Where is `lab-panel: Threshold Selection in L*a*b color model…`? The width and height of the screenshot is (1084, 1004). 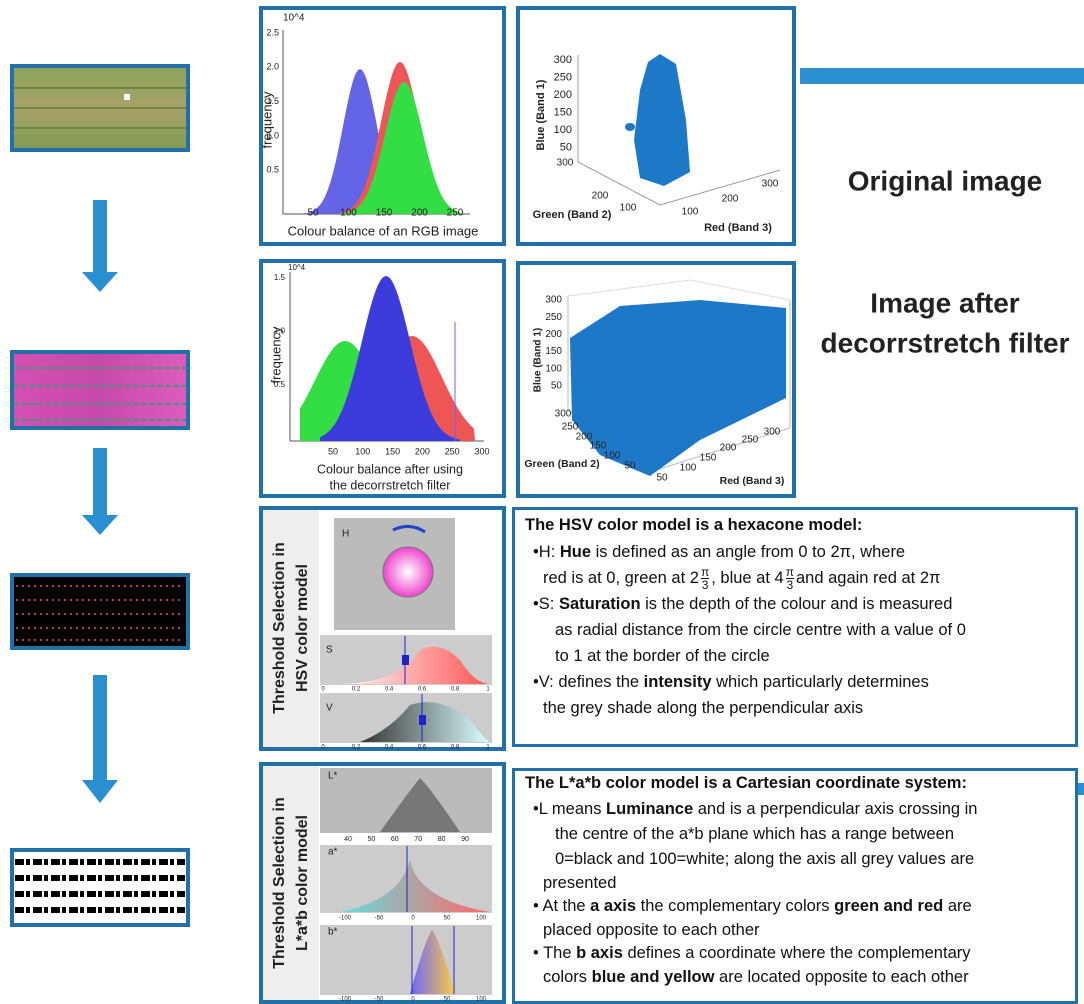 lab-panel: Threshold Selection in L*a*b color model… is located at coordinates (377, 883).